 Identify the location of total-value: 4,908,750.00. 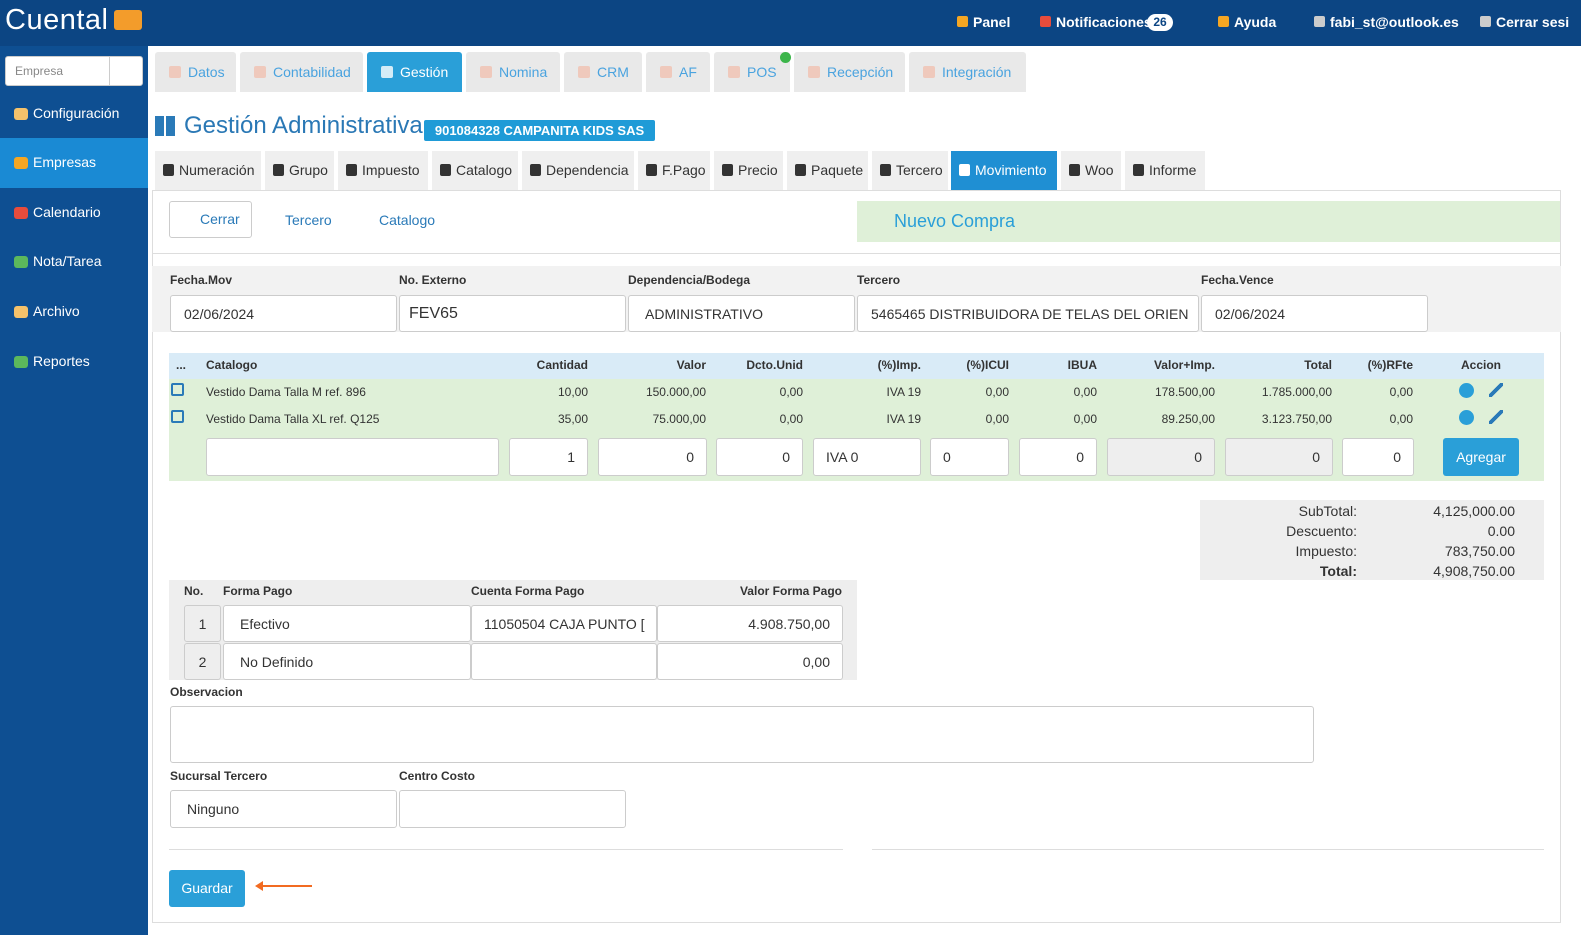
(1415, 571).